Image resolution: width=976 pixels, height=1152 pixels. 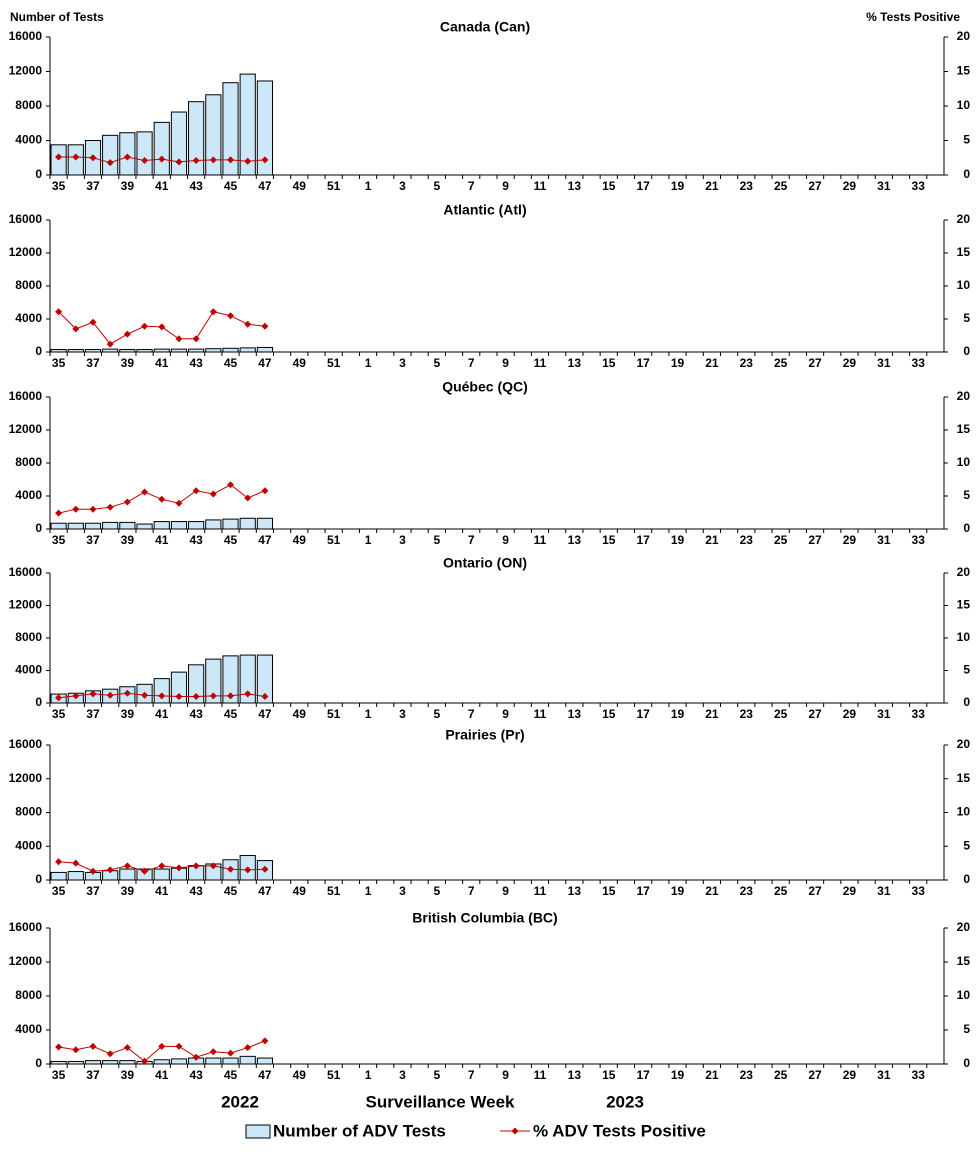 What do you see at coordinates (609, 186) in the screenshot?
I see `x-tick-label: 15` at bounding box center [609, 186].